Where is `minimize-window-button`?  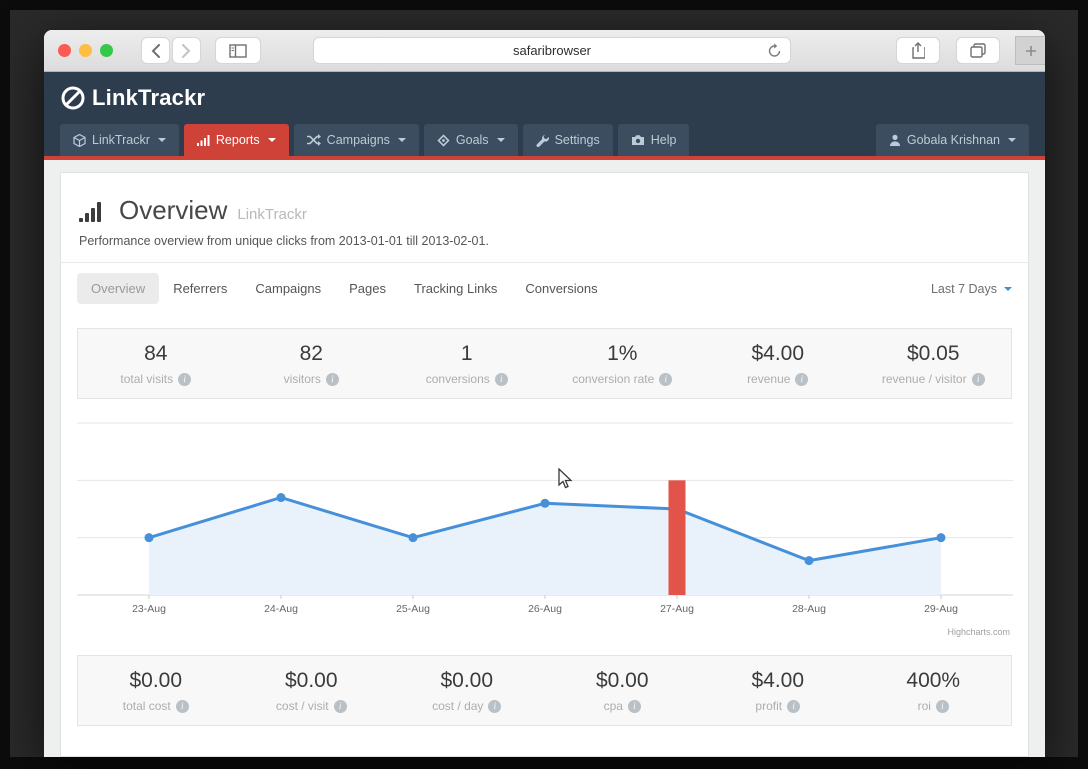 minimize-window-button is located at coordinates (85, 50).